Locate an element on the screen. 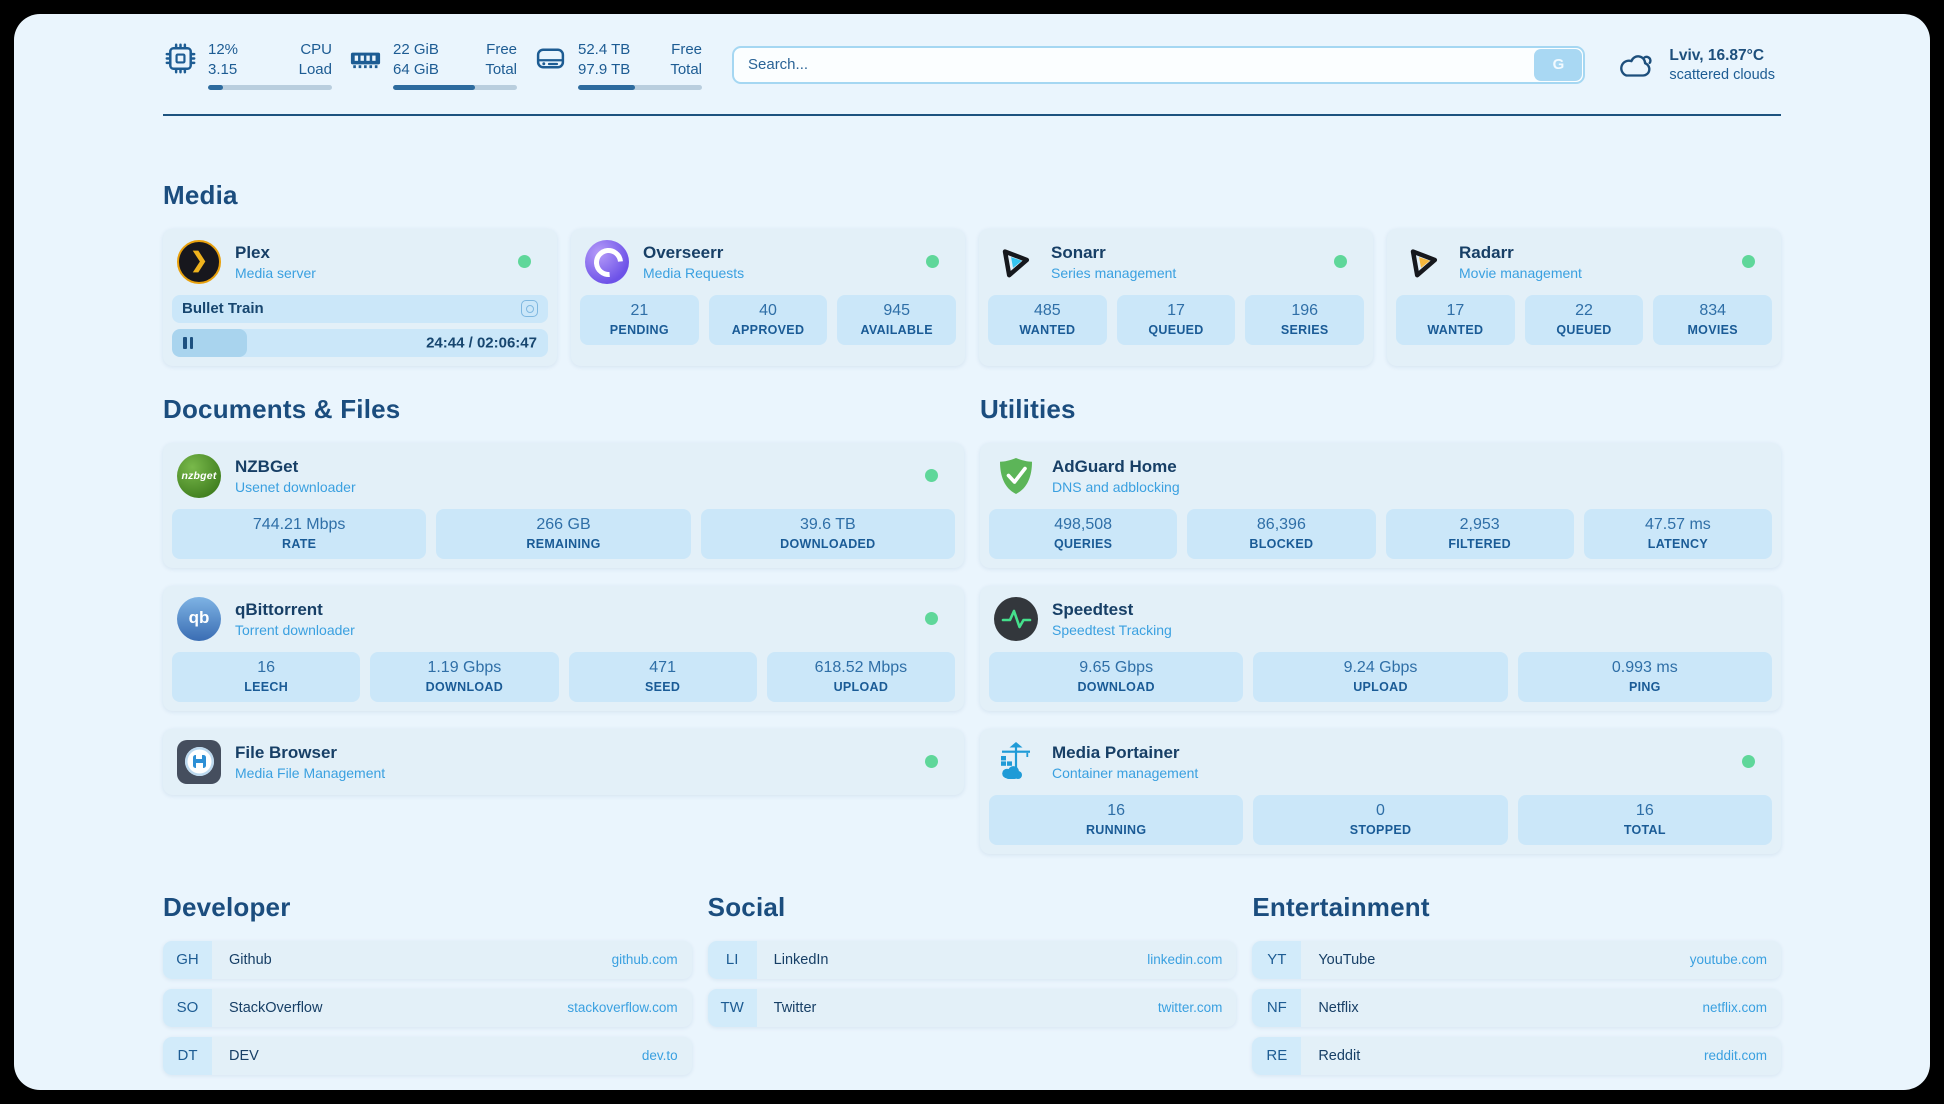 Image resolution: width=1944 pixels, height=1104 pixels. service-name: Plex is located at coordinates (252, 252).